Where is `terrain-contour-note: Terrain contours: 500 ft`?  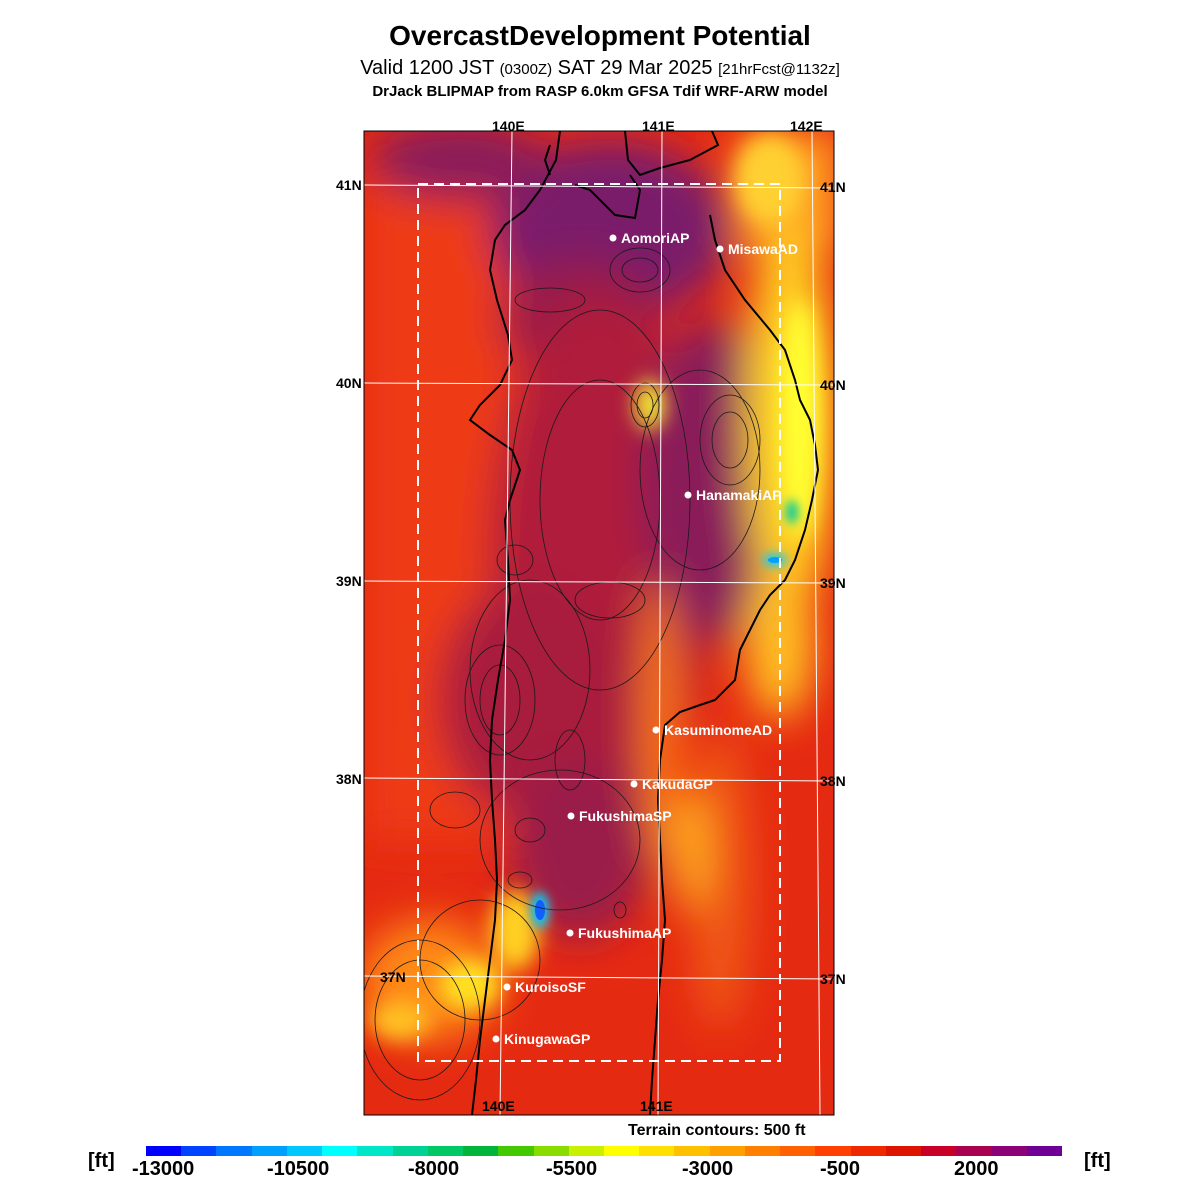
terrain-contour-note: Terrain contours: 500 ft is located at coordinates (717, 1130).